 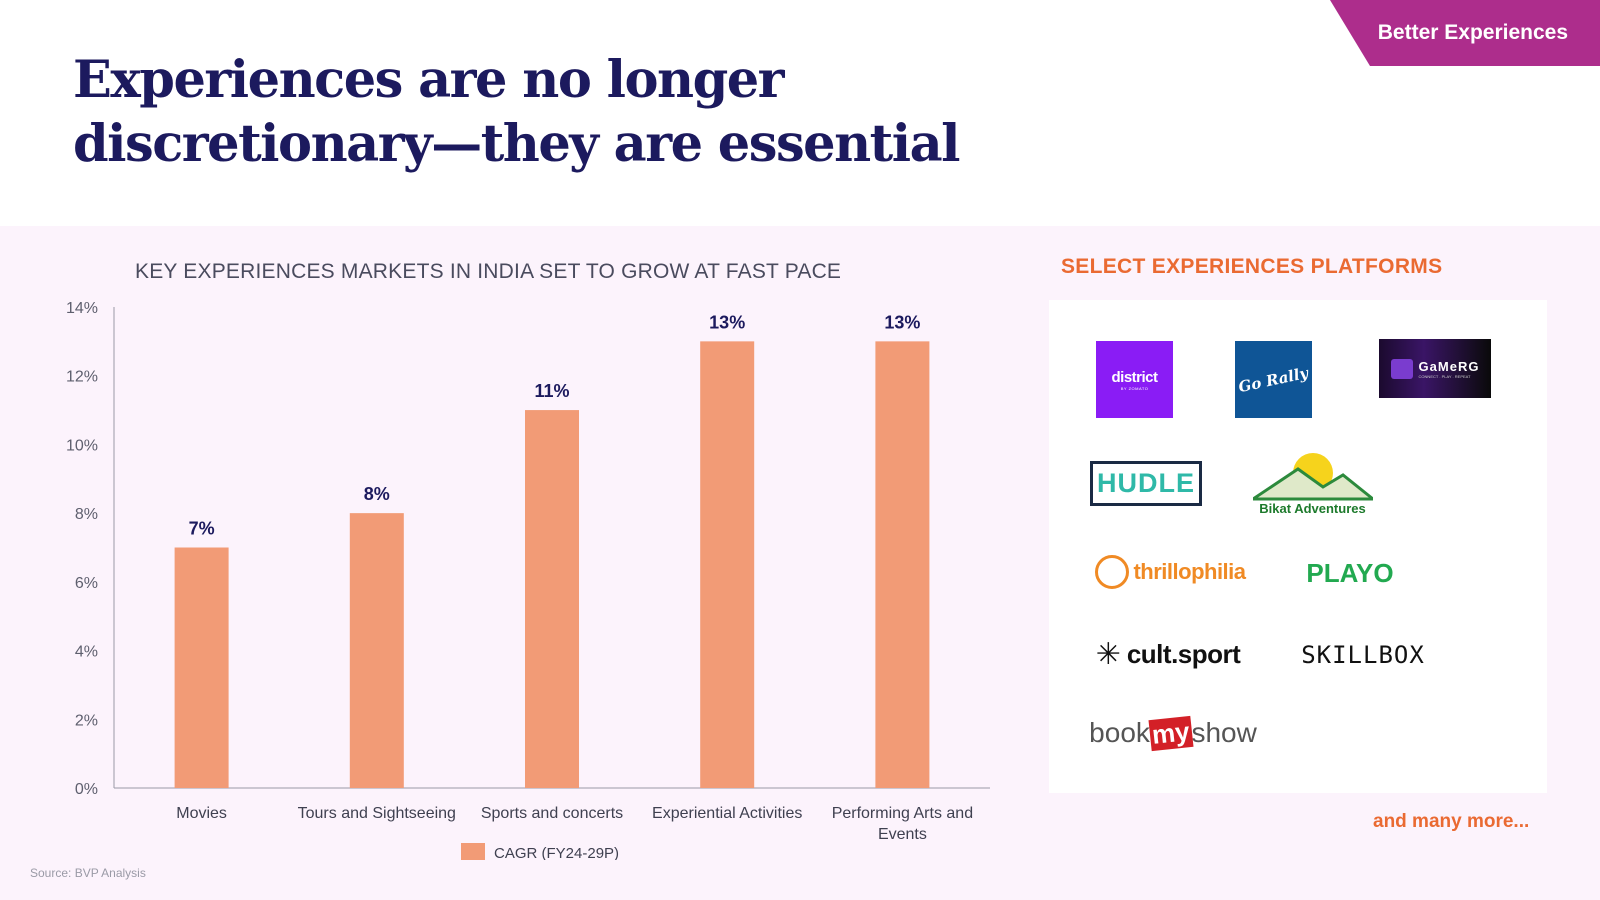 What do you see at coordinates (1252, 266) in the screenshot?
I see `platforms-title: SELECT EXPERIENCES PLATFORMS` at bounding box center [1252, 266].